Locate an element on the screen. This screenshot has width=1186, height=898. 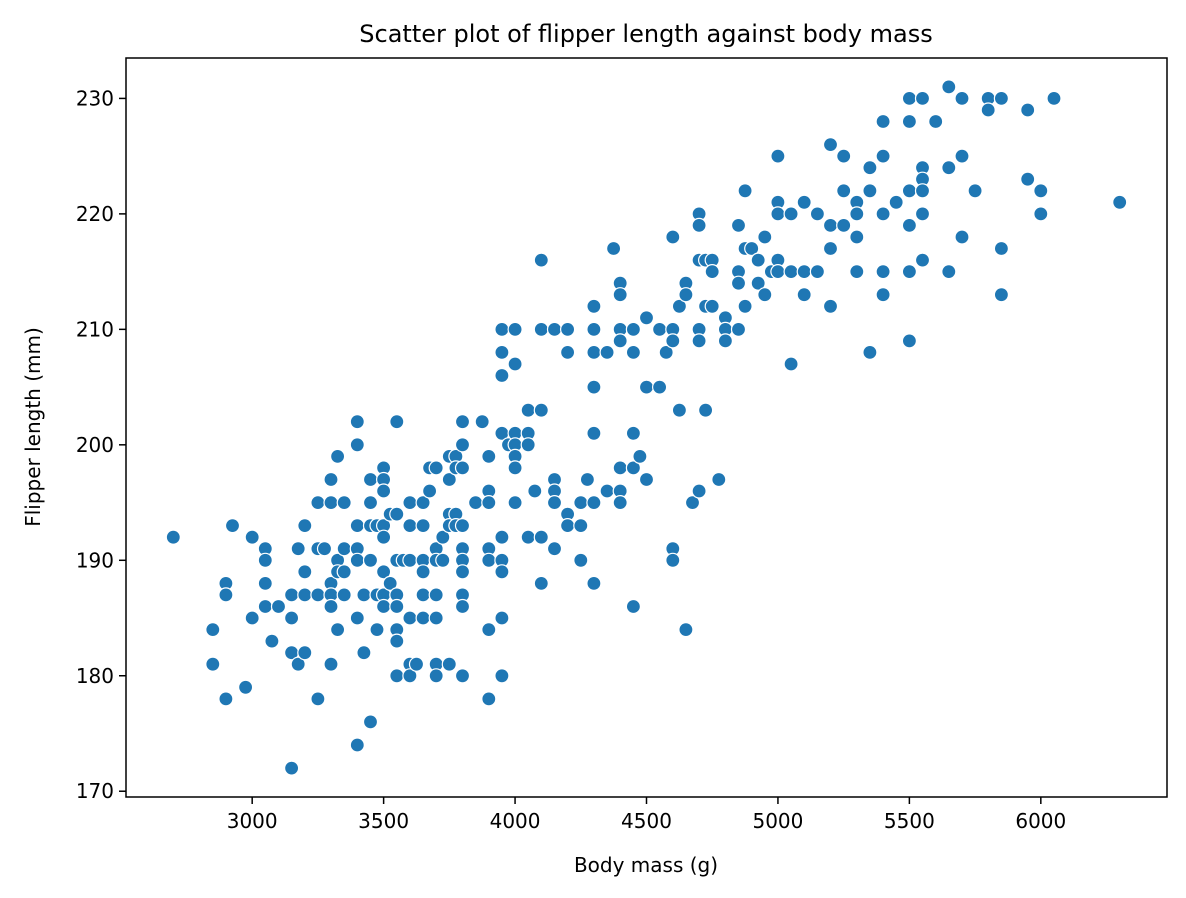
y-tick-label: 170 is located at coordinates (95, 791).